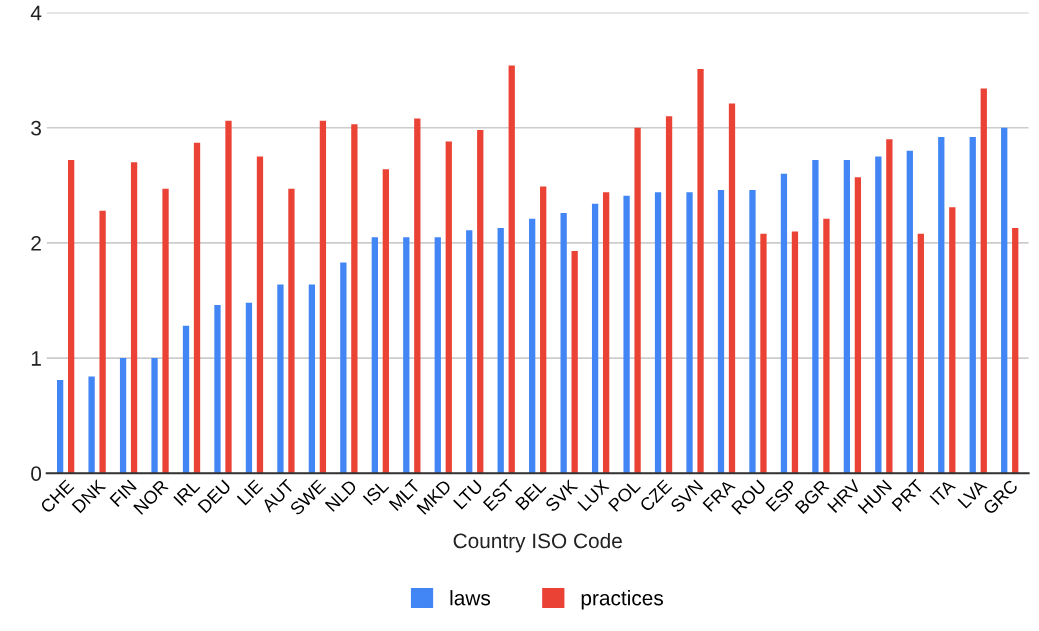 The height and width of the screenshot is (631, 1039). Describe the element at coordinates (36, 243) in the screenshot. I see `y-tick-label: 2` at that location.